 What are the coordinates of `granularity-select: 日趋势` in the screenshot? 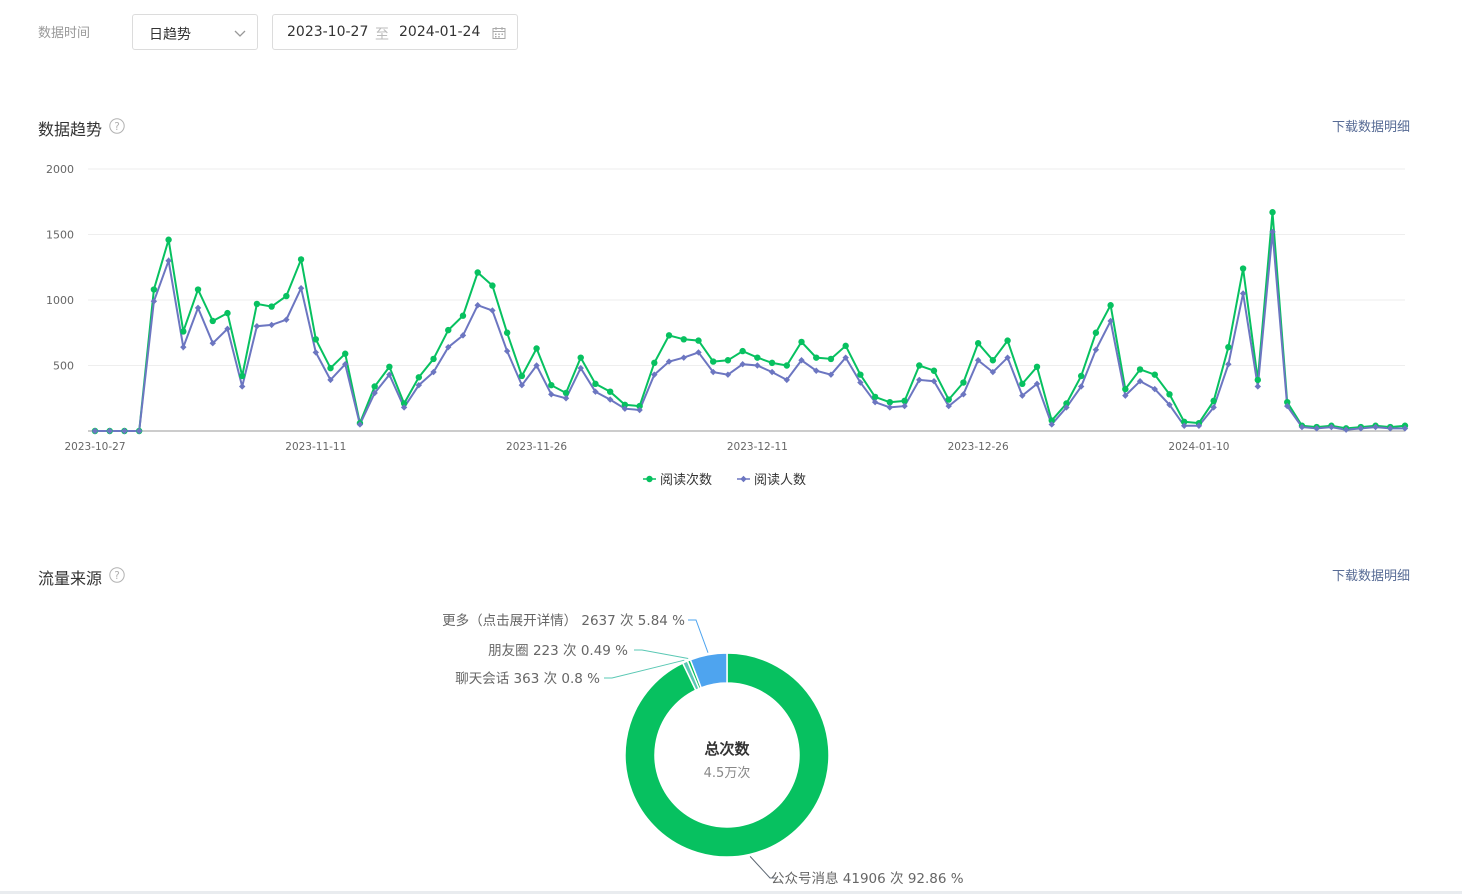 It's located at (195, 32).